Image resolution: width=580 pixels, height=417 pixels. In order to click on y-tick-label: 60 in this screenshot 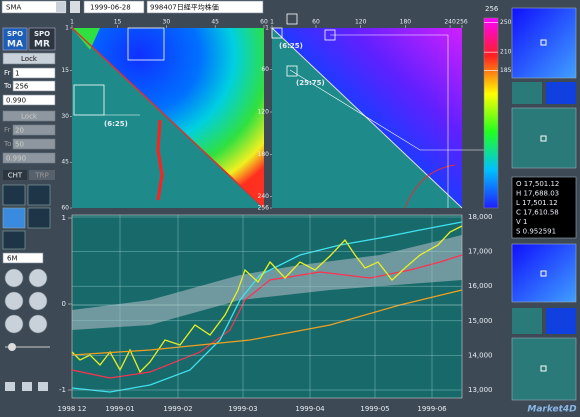, I will do `click(265, 69)`.